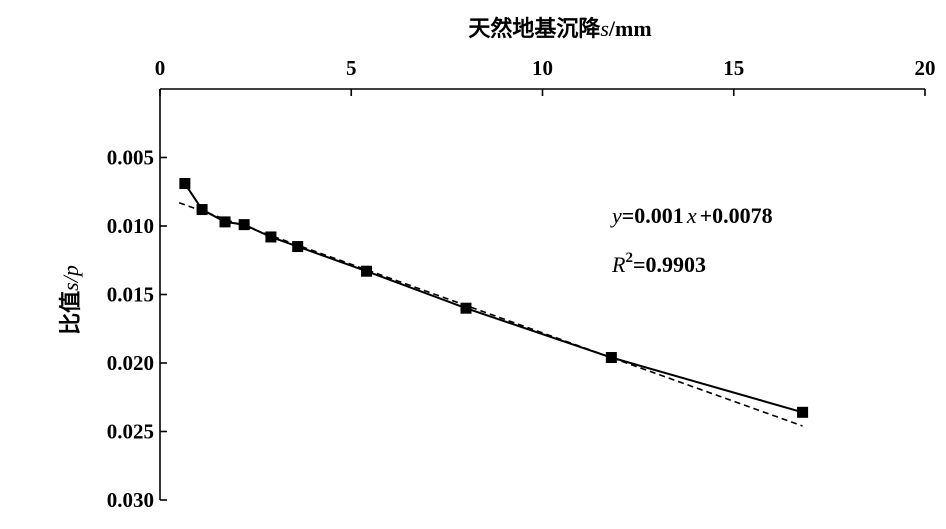 The image size is (946, 529). I want to click on y-axis-title-prefix: 比值, so click(70, 313).